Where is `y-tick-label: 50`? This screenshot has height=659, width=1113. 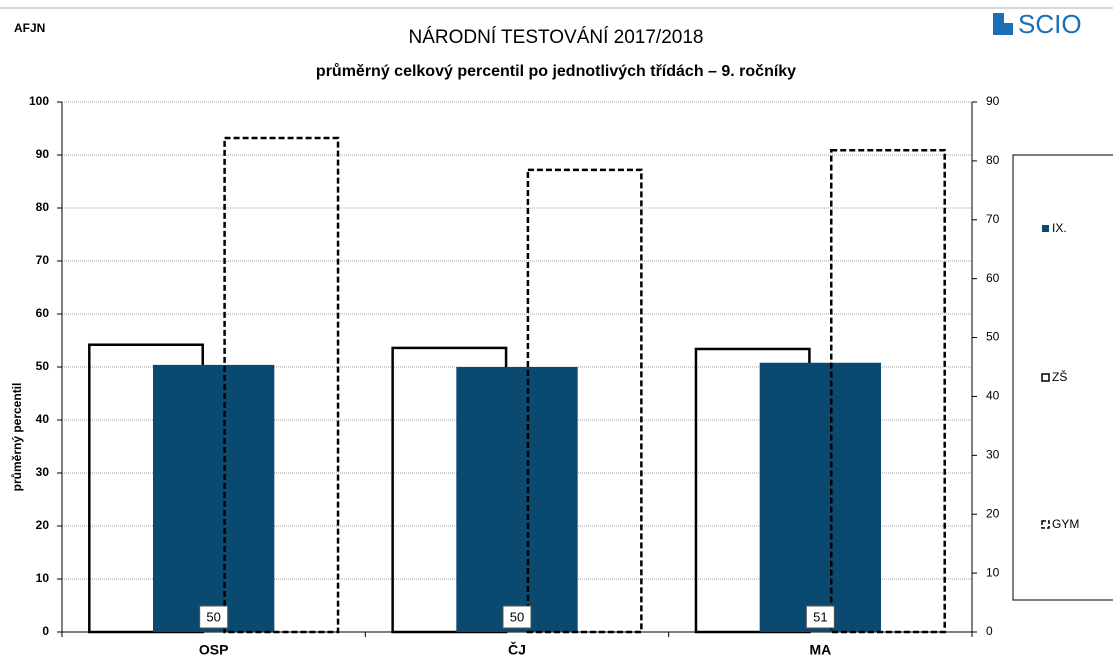 y-tick-label: 50 is located at coordinates (43, 366).